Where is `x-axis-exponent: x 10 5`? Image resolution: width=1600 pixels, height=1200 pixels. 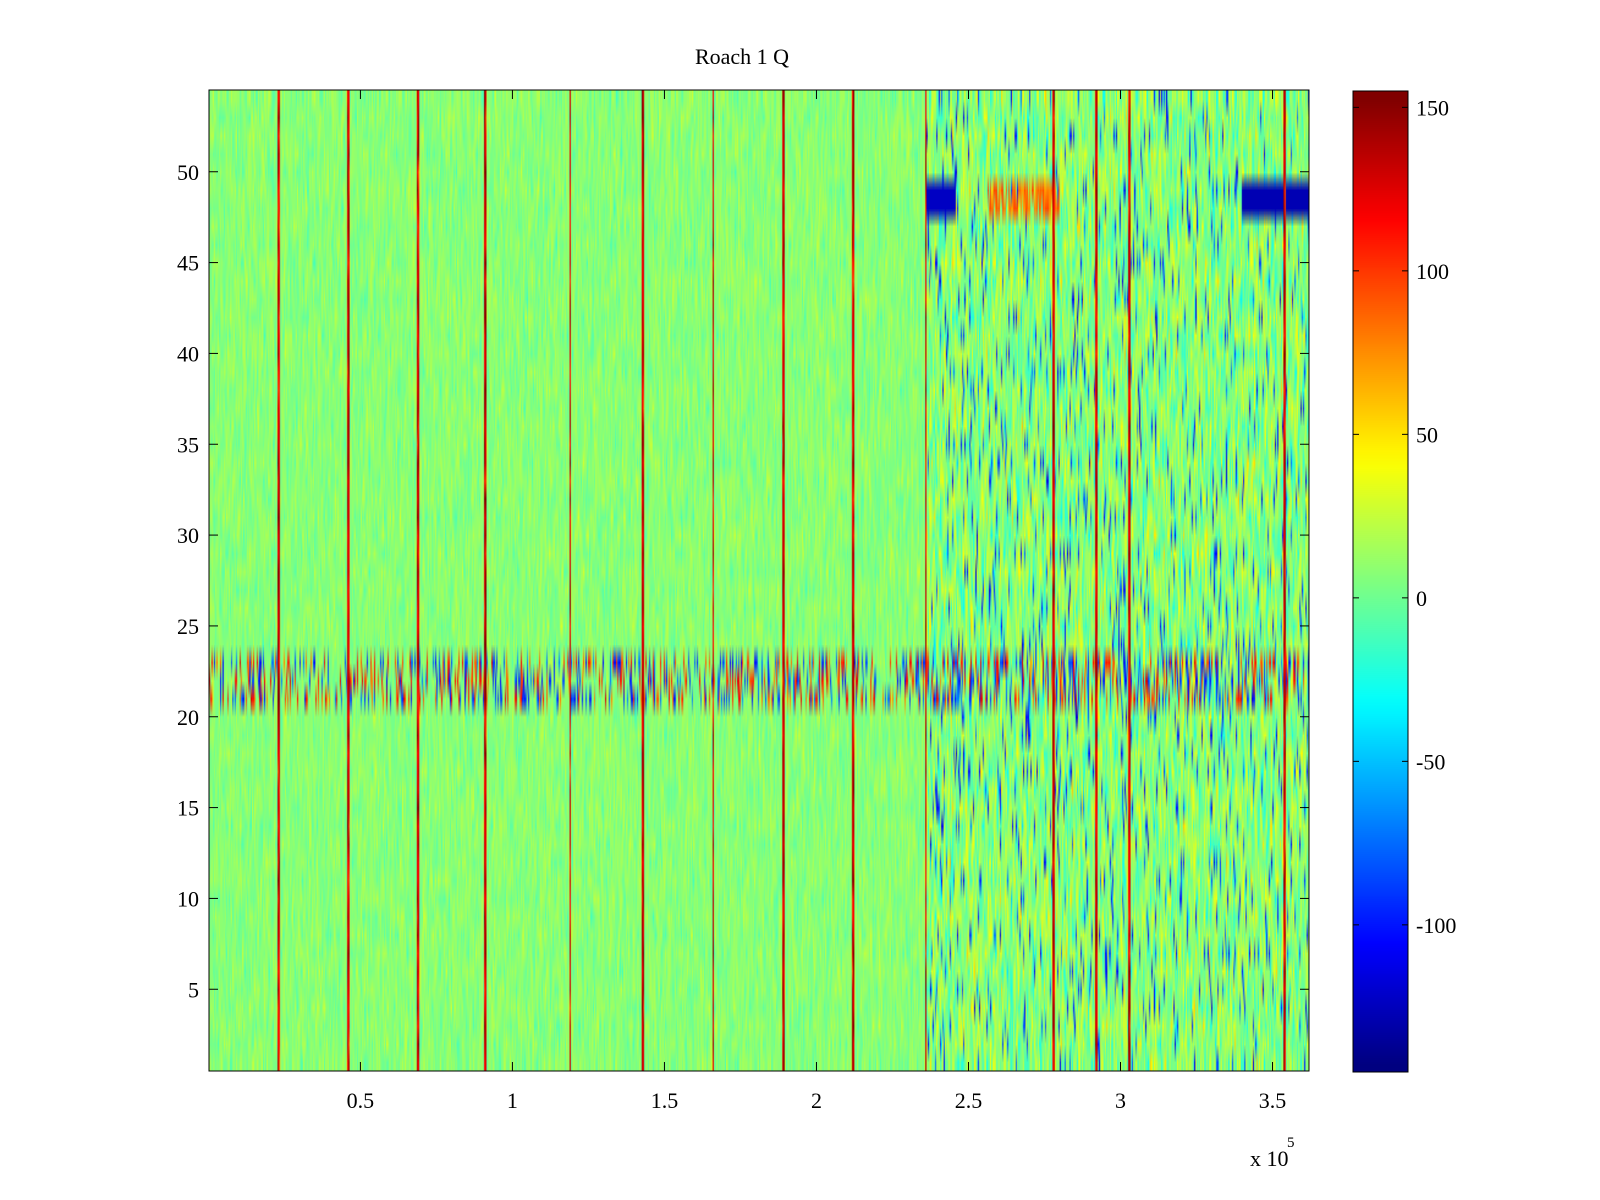 x-axis-exponent: x 10 5 is located at coordinates (1272, 1153).